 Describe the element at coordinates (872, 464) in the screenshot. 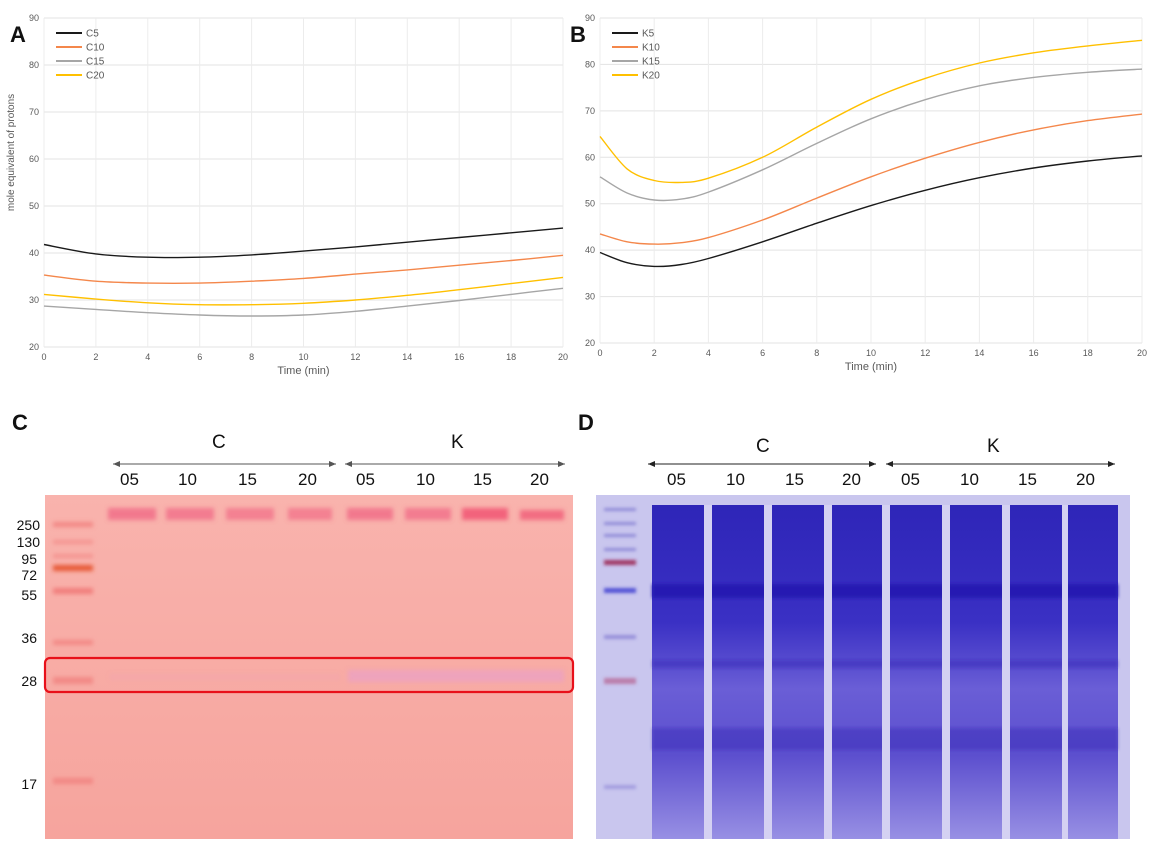

I see `gel-d-arrowhead-c-right` at that location.